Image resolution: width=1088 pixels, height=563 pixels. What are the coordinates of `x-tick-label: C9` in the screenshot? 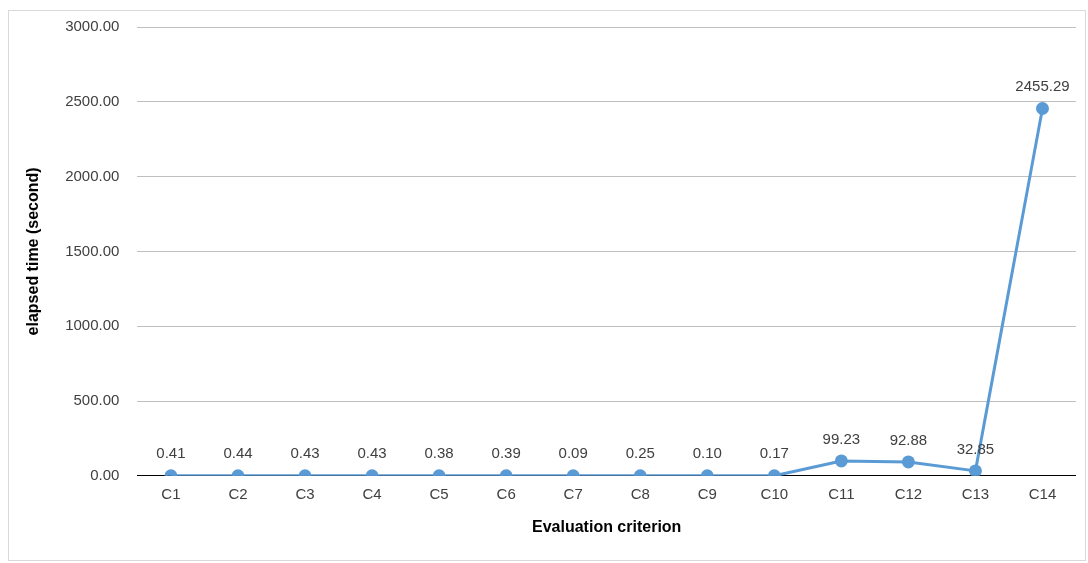 It's located at (707, 493).